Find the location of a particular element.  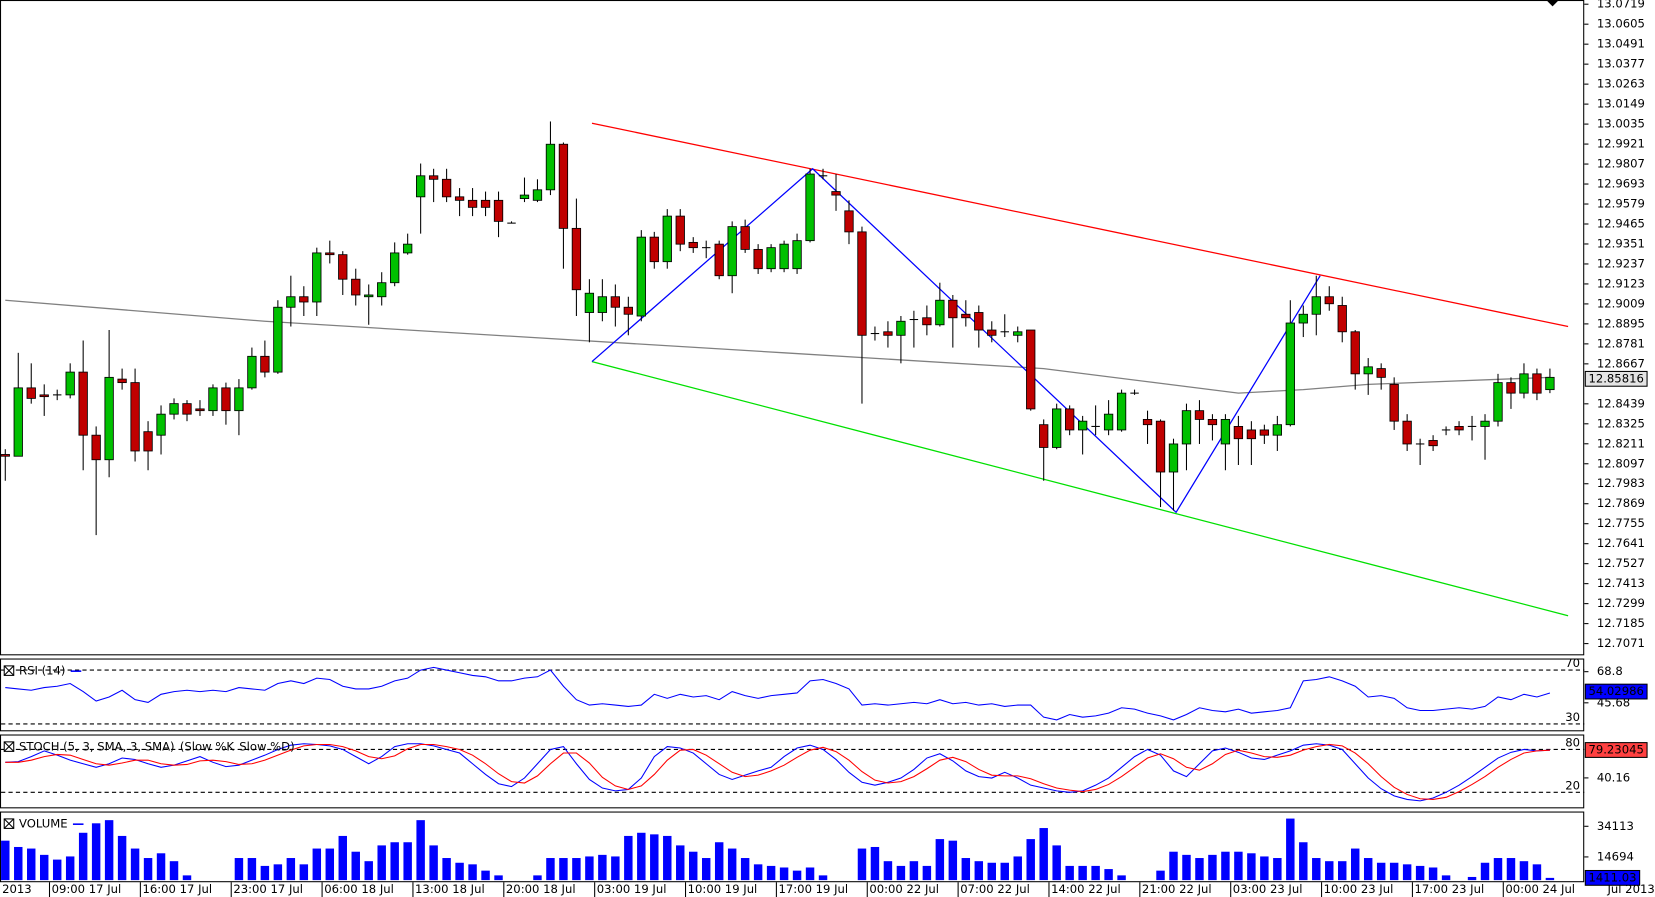

indicator-line is located at coordinates (777, 772).